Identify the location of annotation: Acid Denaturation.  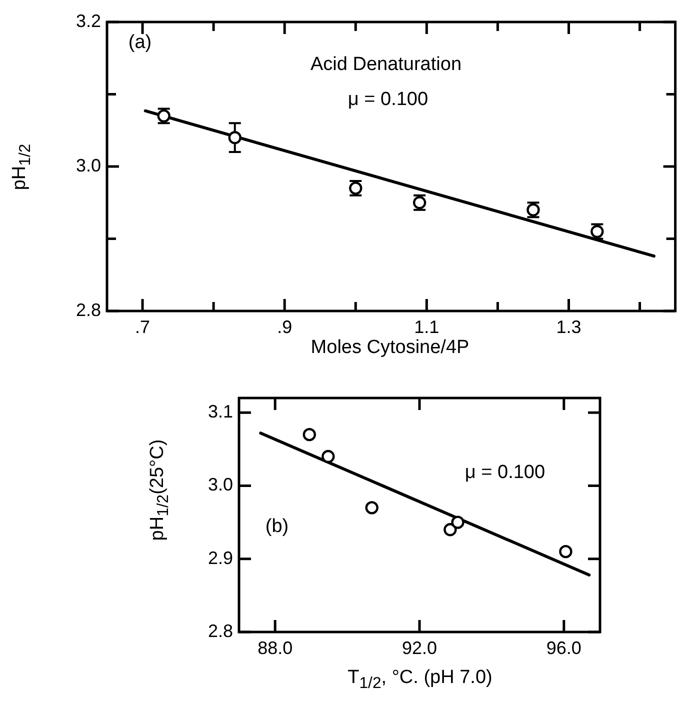
(386, 65).